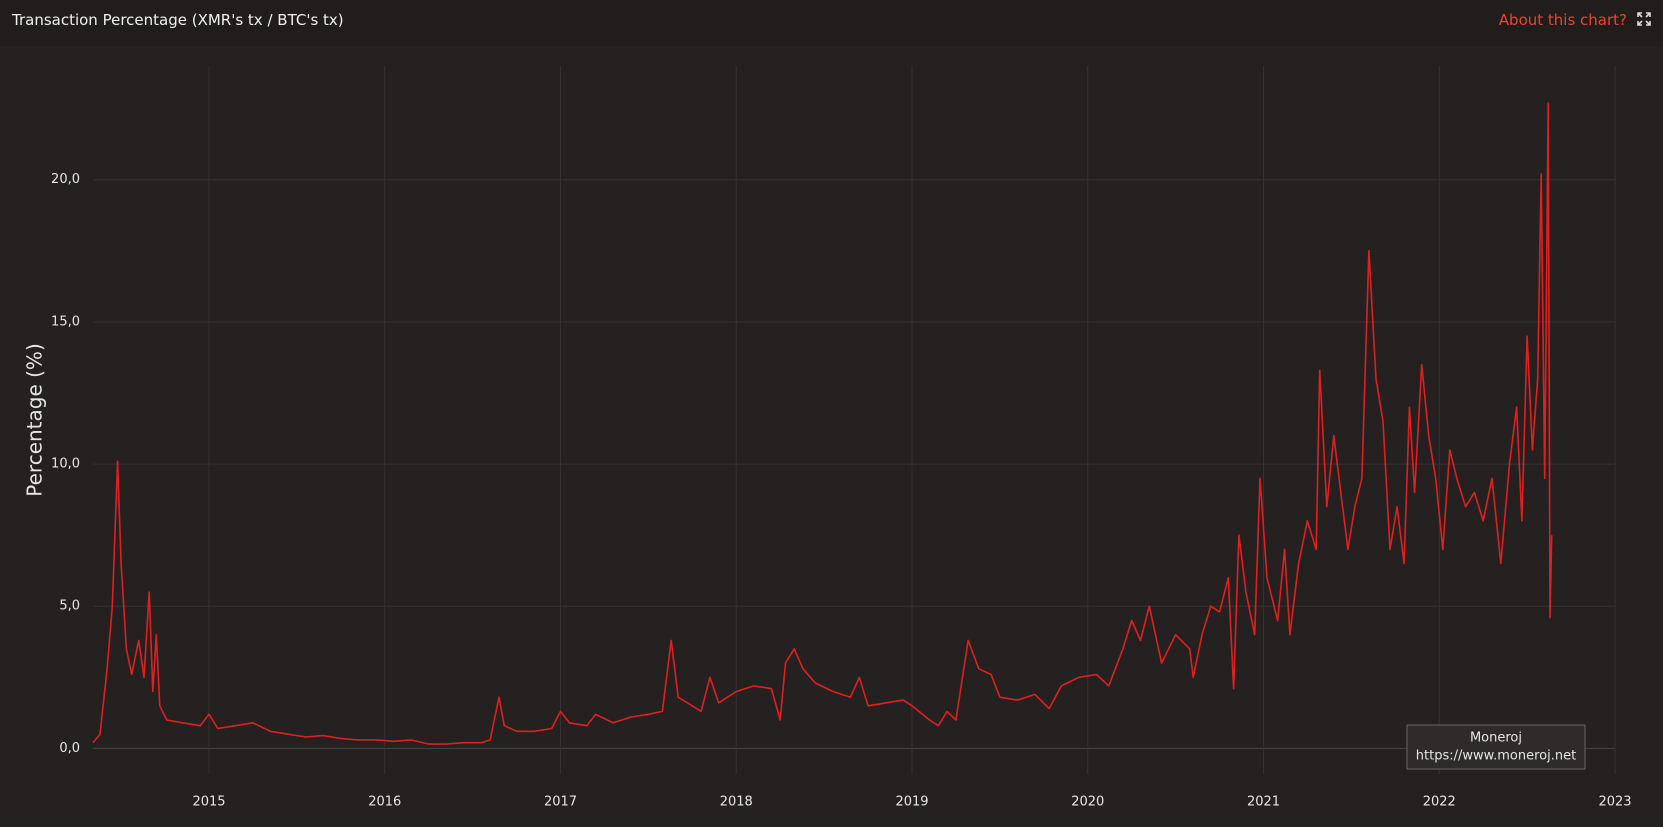  Describe the element at coordinates (1496, 747) in the screenshot. I see `watermark-box` at that location.